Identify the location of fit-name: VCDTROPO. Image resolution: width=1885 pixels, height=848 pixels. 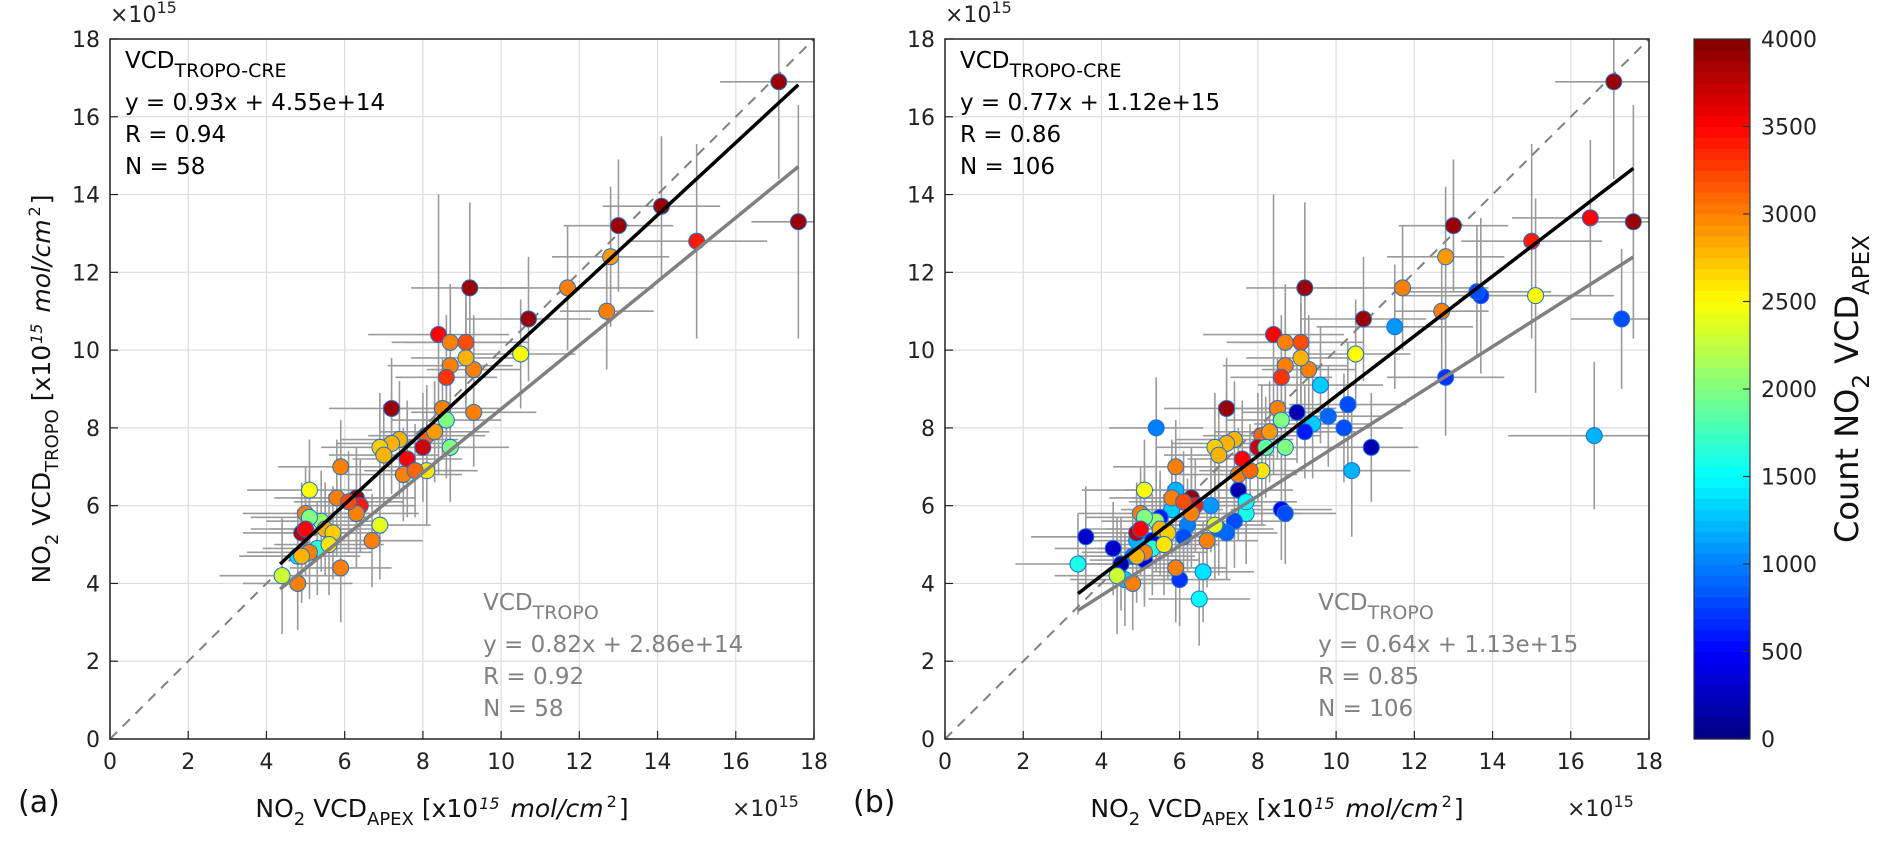
(1376, 607).